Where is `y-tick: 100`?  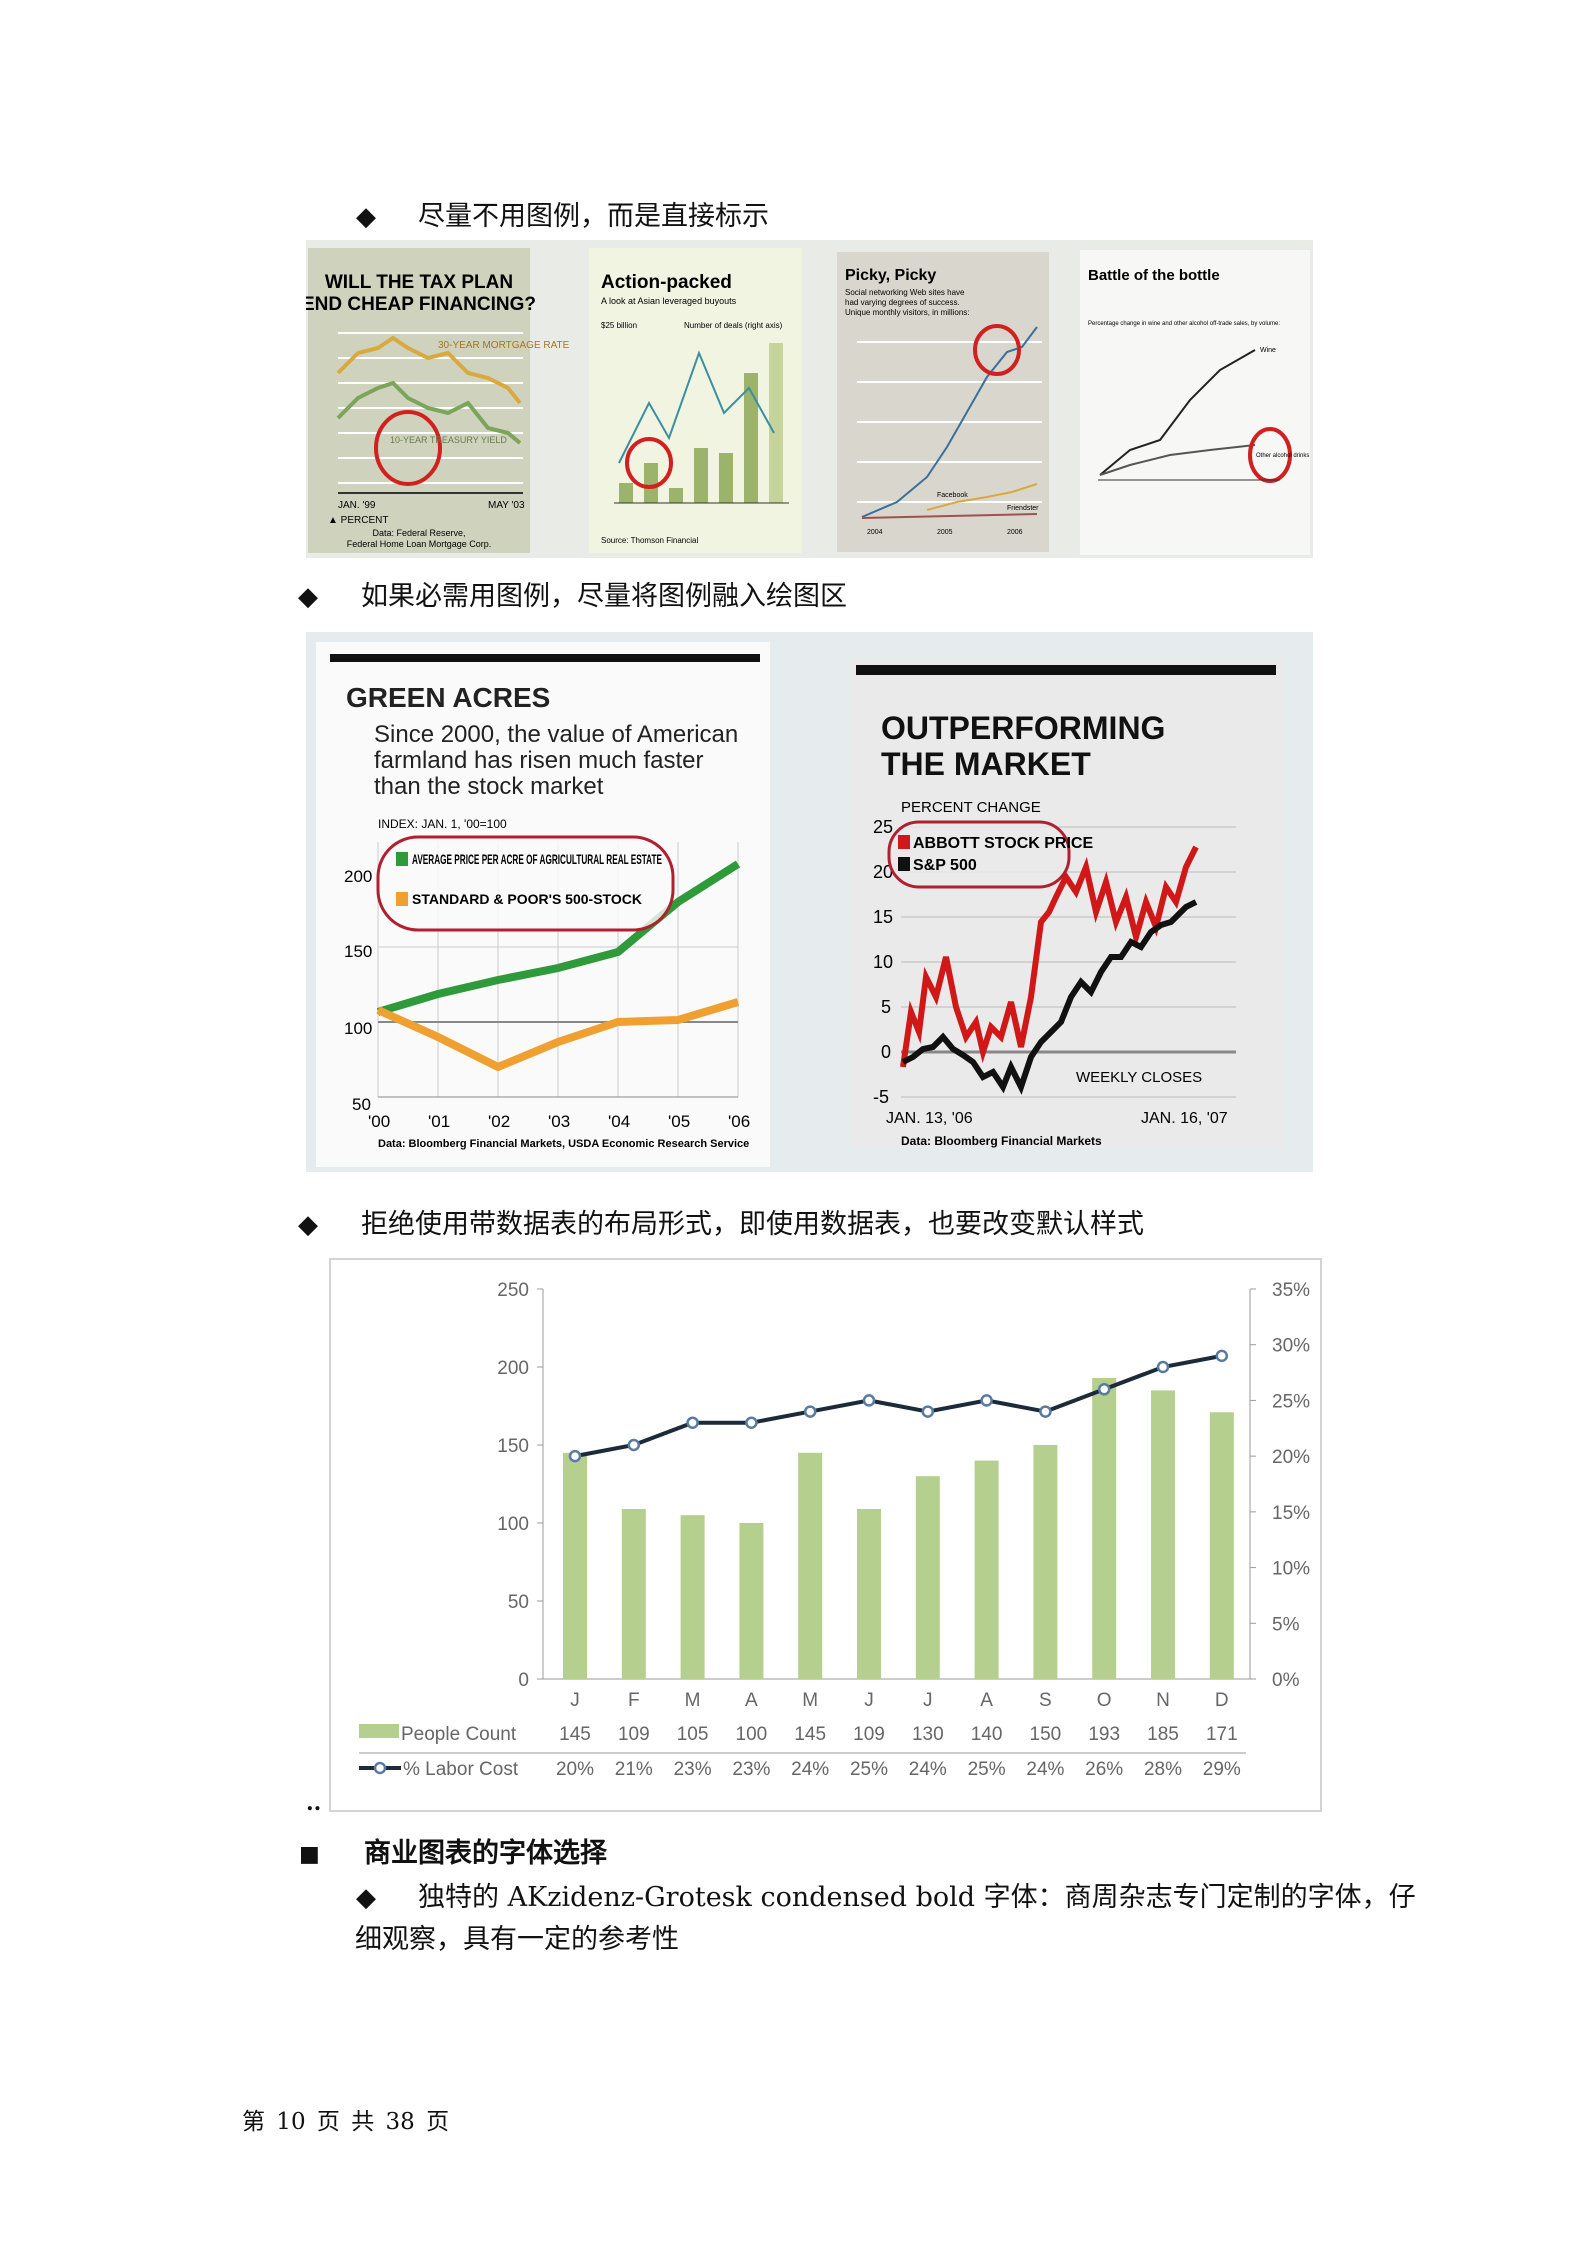 y-tick: 100 is located at coordinates (358, 1028).